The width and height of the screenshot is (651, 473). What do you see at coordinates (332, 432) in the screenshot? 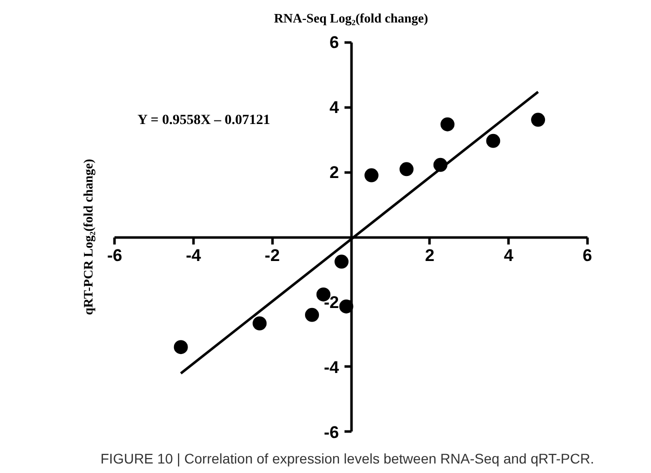
I see `y-tick-label: -6` at bounding box center [332, 432].